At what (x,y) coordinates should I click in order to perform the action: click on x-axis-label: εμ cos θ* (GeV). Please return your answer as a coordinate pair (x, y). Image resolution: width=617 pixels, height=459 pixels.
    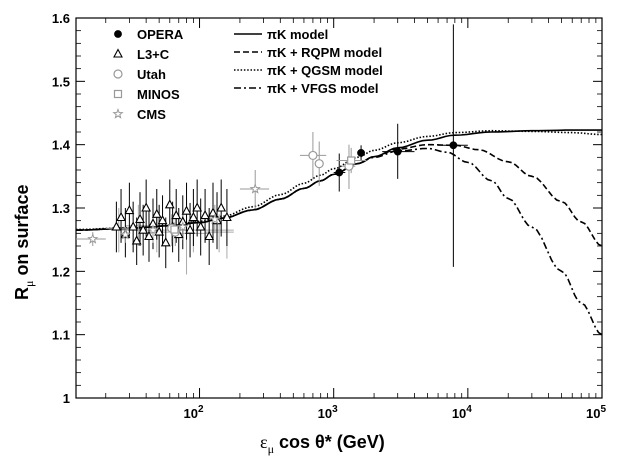
    Looking at the image, I should click on (322, 444).